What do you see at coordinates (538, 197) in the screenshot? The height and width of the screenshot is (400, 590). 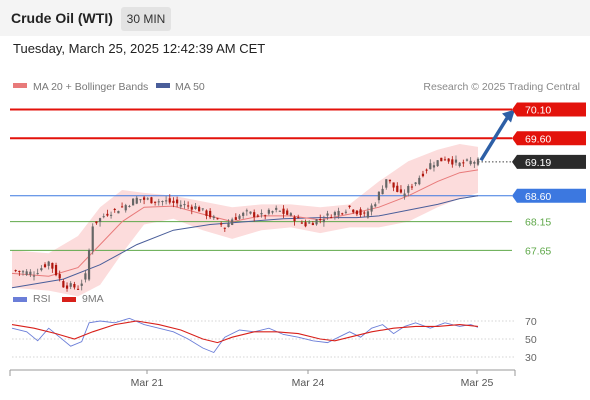 I see `level-label-68-60: 68.60` at bounding box center [538, 197].